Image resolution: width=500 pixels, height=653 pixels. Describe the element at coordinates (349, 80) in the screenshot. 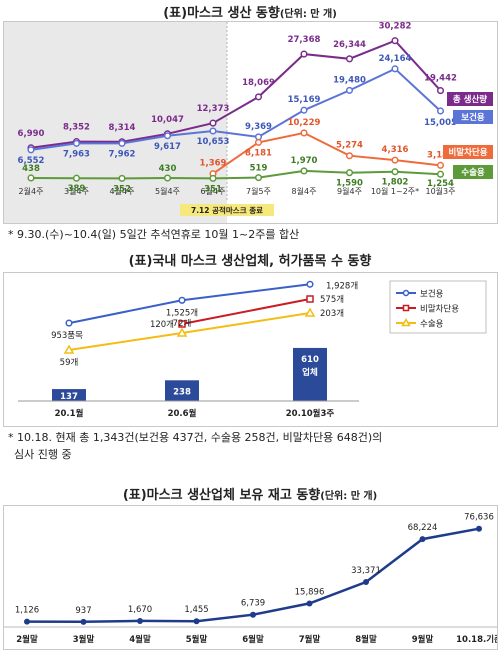

I see `data-label: 19,480` at that location.